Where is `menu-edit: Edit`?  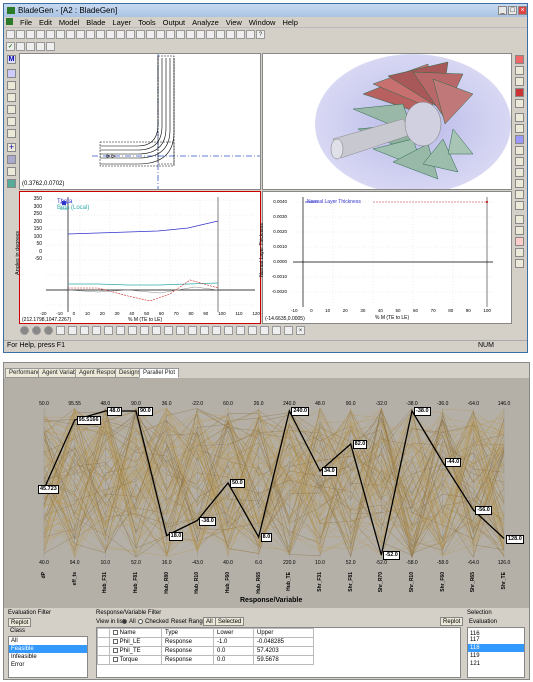 menu-edit: Edit is located at coordinates (45, 22).